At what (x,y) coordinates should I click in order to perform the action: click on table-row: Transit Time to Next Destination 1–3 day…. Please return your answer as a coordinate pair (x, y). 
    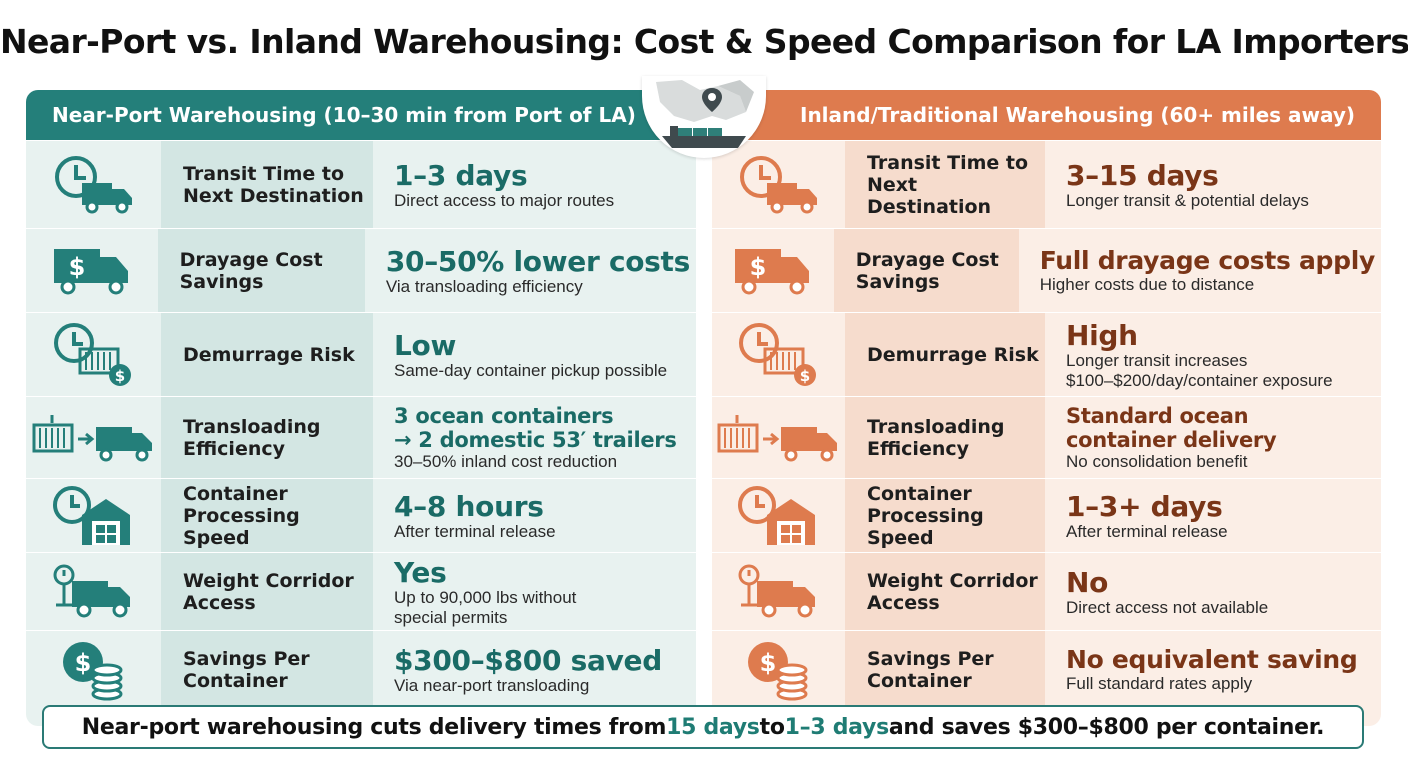
    Looking at the image, I should click on (361, 184).